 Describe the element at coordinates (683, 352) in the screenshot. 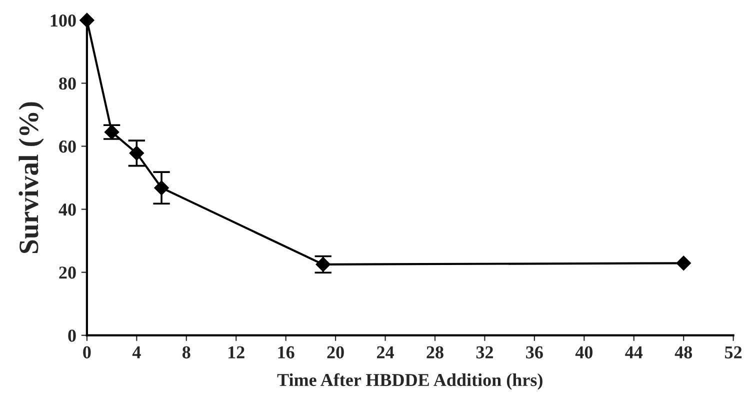

I see `x-tick-label: 48` at that location.